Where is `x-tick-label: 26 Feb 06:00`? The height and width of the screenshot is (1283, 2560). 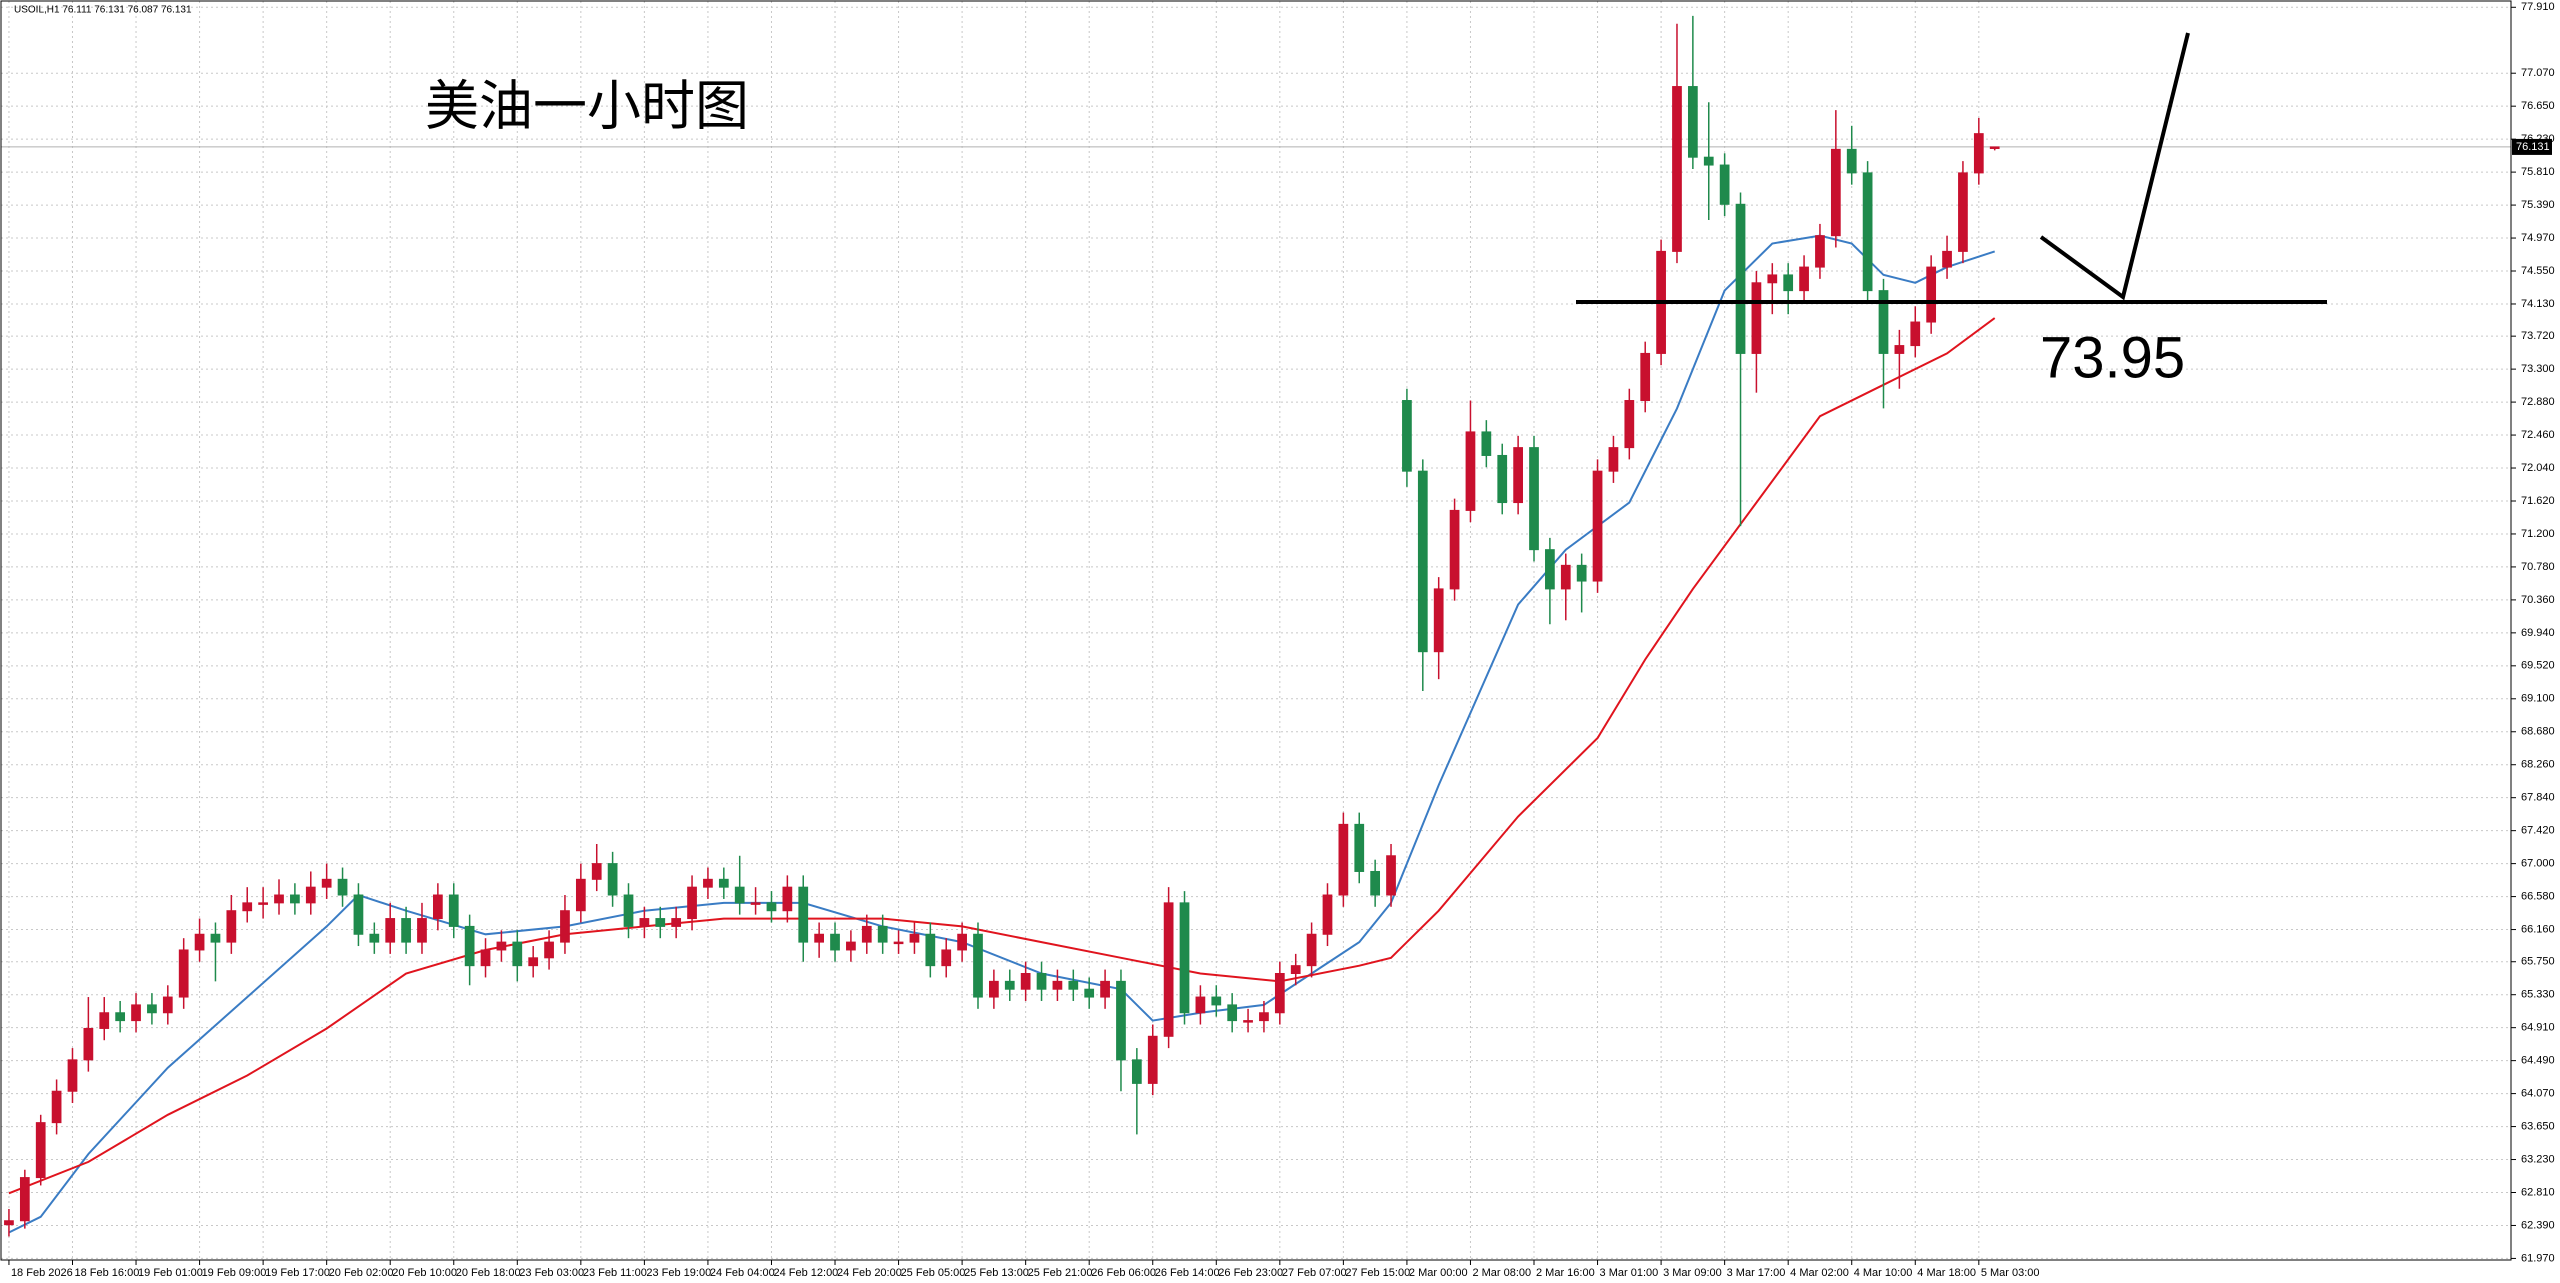
x-tick-label: 26 Feb 06:00 is located at coordinates (1123, 1273).